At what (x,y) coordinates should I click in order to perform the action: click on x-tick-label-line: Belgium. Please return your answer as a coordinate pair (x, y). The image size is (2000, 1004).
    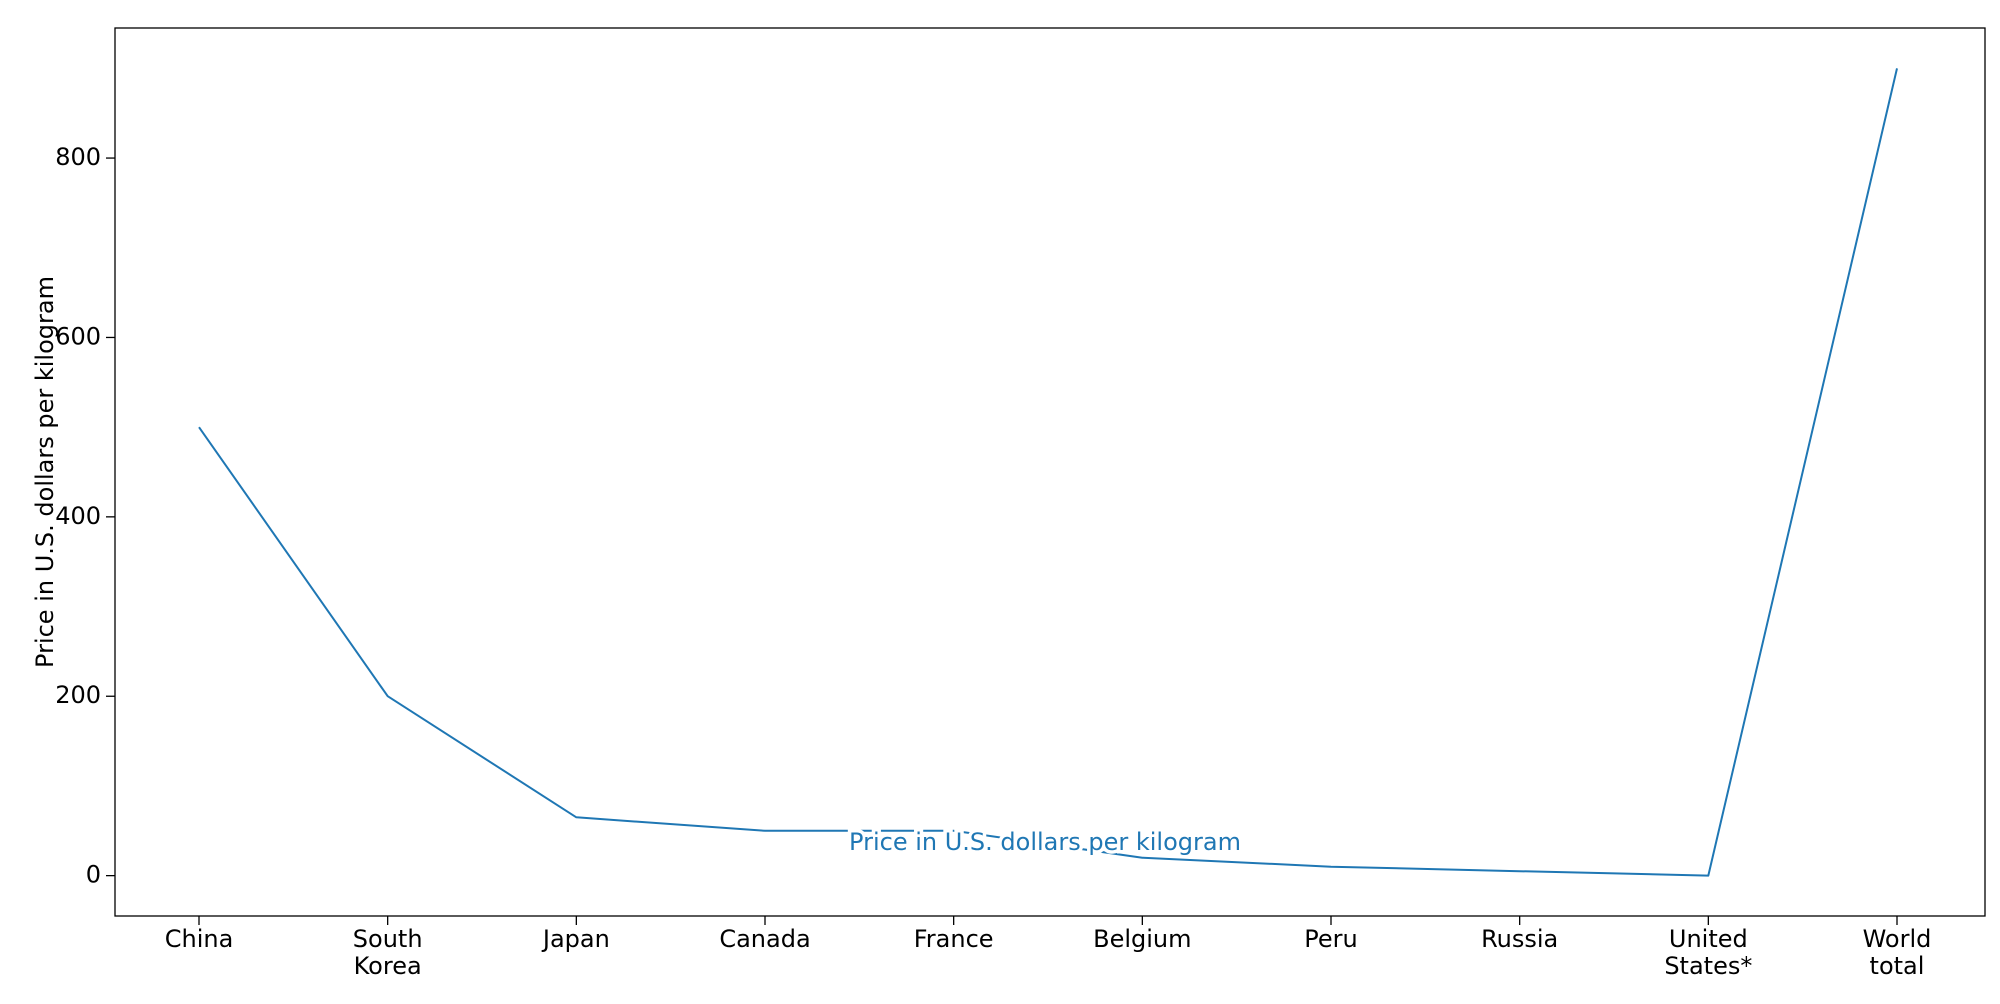
    Looking at the image, I should click on (1142, 939).